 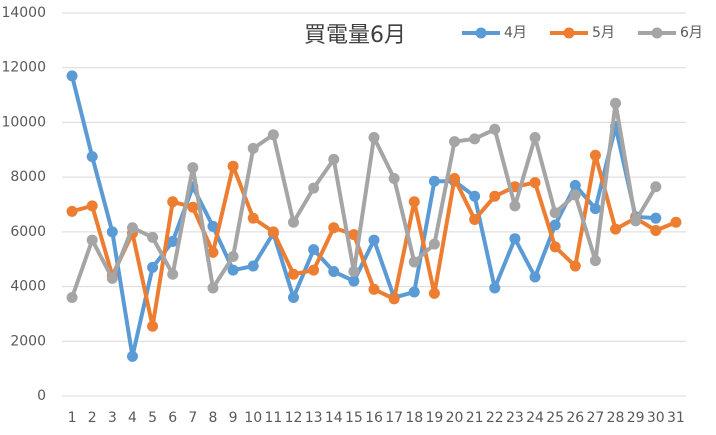 What do you see at coordinates (28, 287) in the screenshot?
I see `y-tick-label: 4000` at bounding box center [28, 287].